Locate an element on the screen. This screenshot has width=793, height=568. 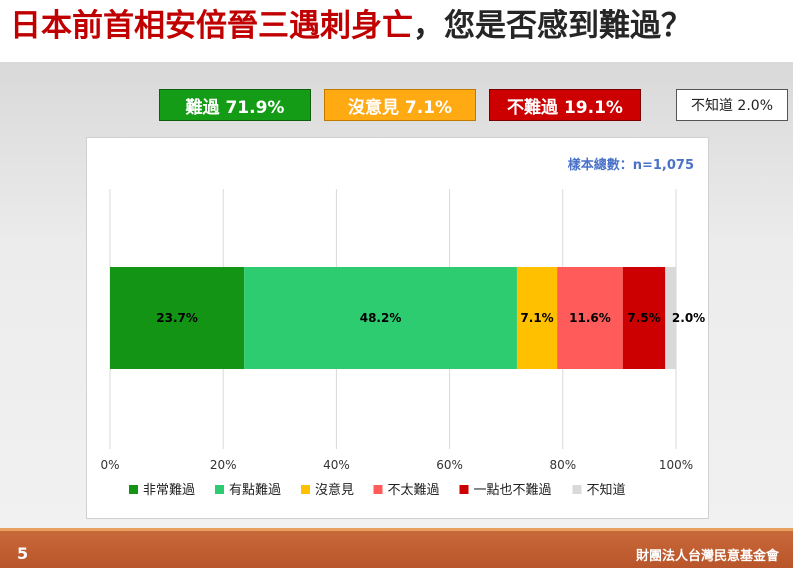
page-title: 日本前首相安倍晉三遇刺身亡，您是否感到難過？ is located at coordinates (351, 26).